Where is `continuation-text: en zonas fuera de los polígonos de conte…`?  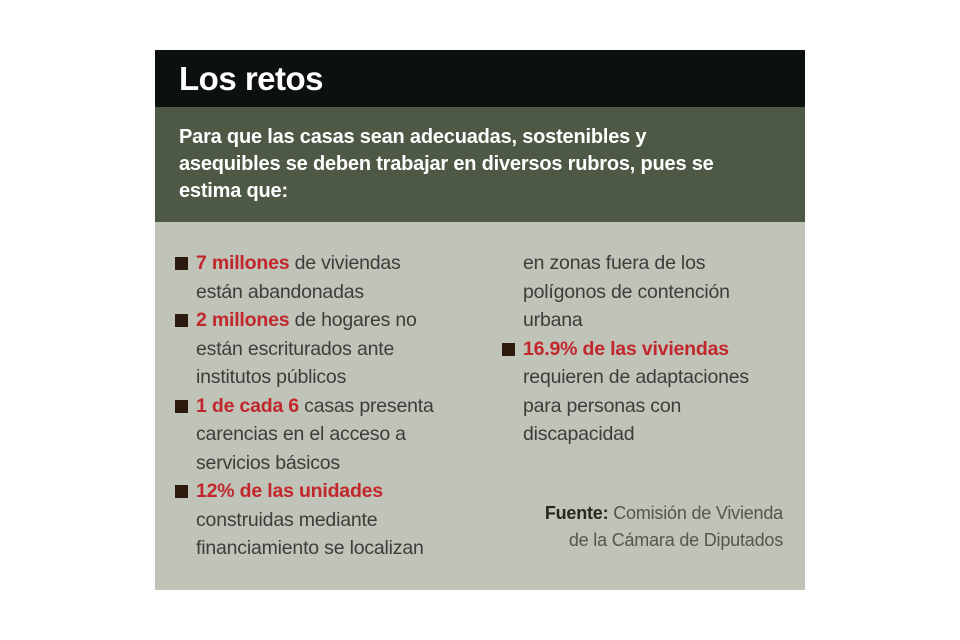
continuation-text: en zonas fuera de los polígonos de conte… is located at coordinates (626, 291).